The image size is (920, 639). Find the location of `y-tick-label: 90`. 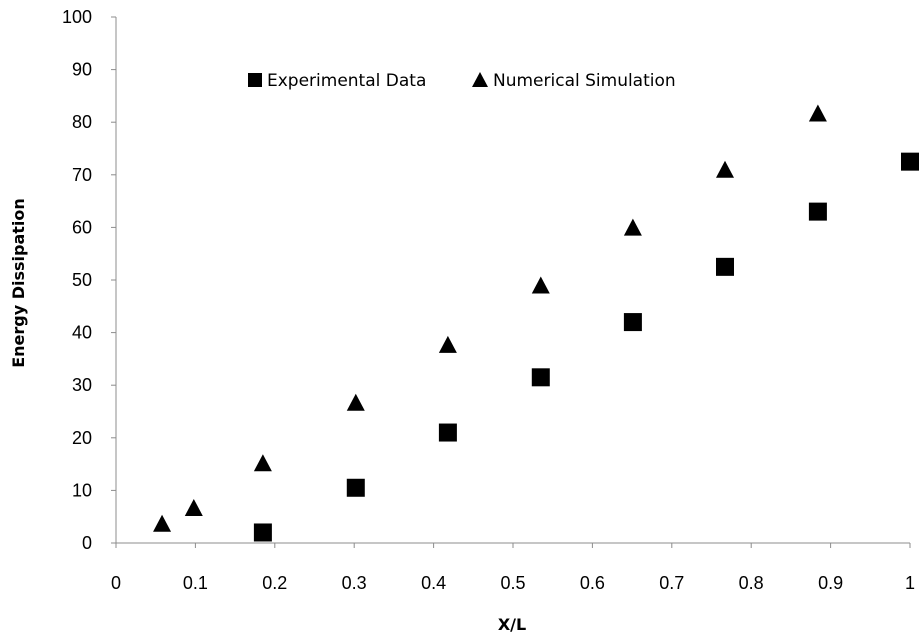

y-tick-label: 90 is located at coordinates (82, 70).